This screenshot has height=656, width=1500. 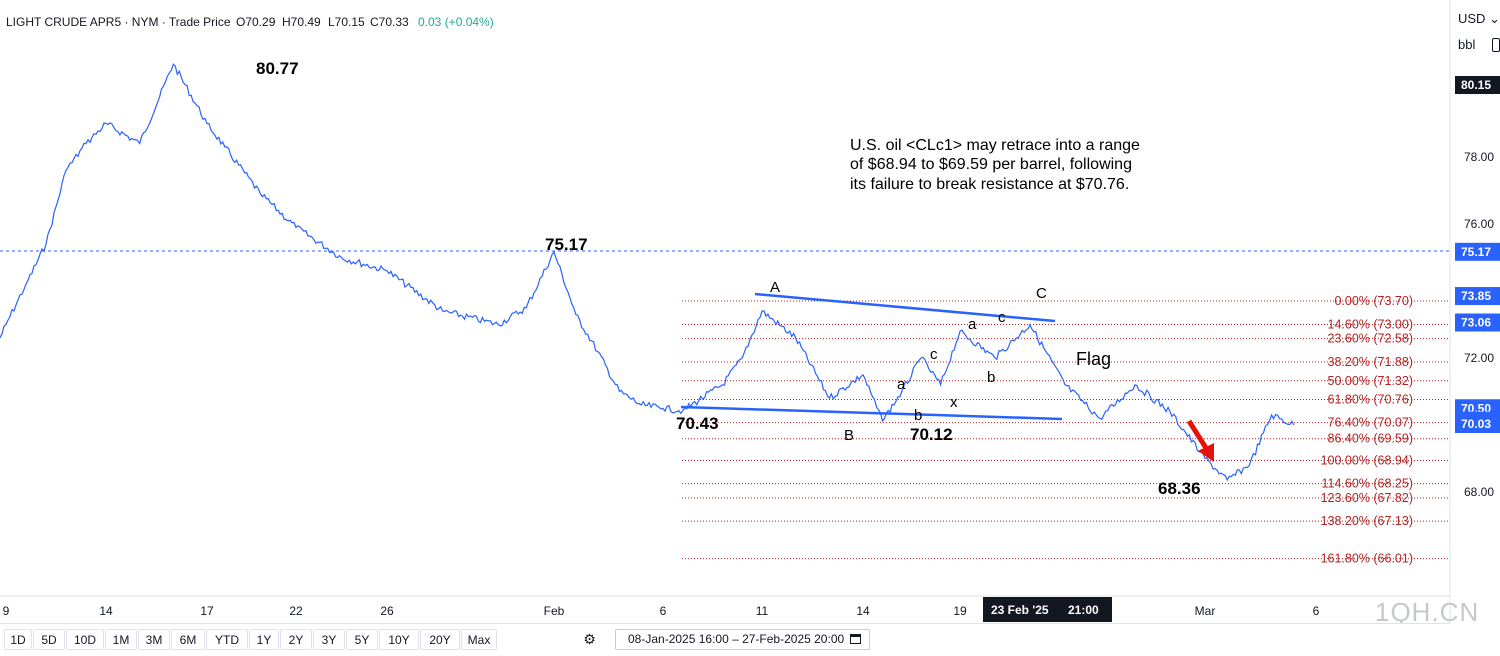 What do you see at coordinates (121, 639) in the screenshot?
I see `range-button-1m: 1M` at bounding box center [121, 639].